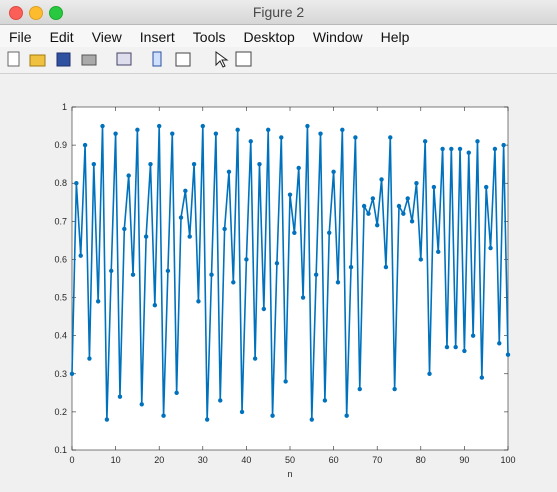  Describe the element at coordinates (157, 59) in the screenshot. I see `colorbar-icon` at that location.